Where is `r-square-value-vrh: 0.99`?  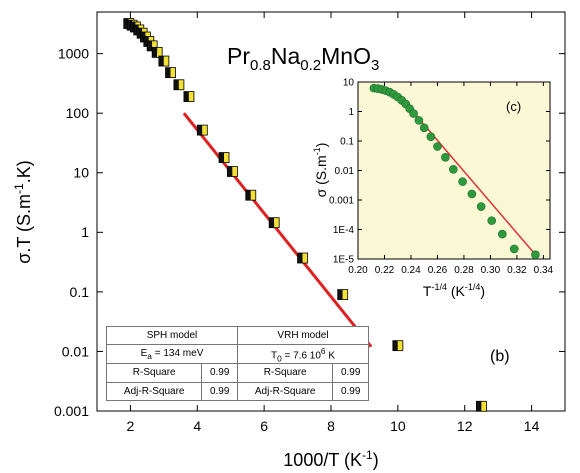
r-square-value-vrh: 0.99 is located at coordinates (350, 373).